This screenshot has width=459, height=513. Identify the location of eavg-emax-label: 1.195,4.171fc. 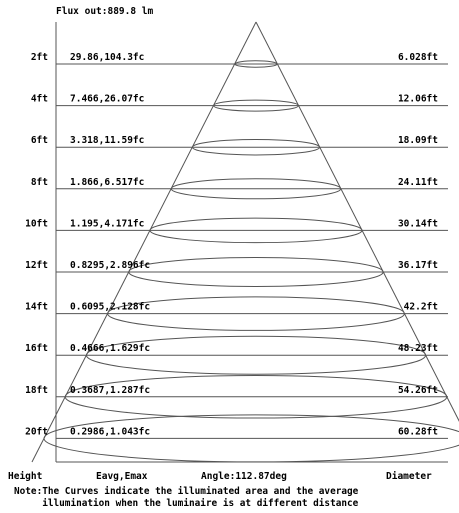
(107, 223).